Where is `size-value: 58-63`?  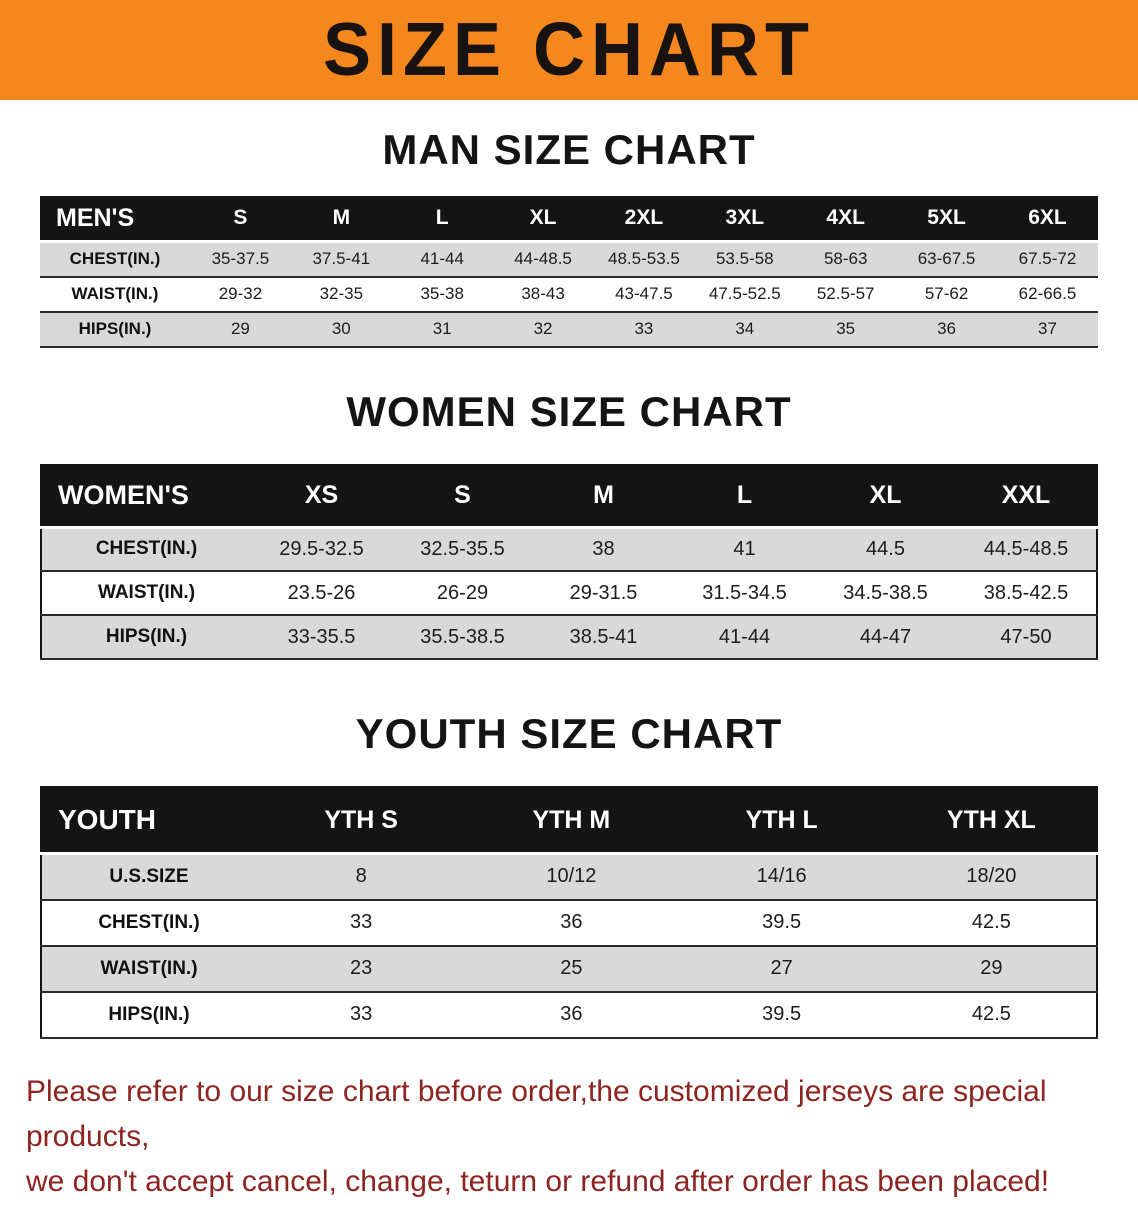 size-value: 58-63 is located at coordinates (845, 259).